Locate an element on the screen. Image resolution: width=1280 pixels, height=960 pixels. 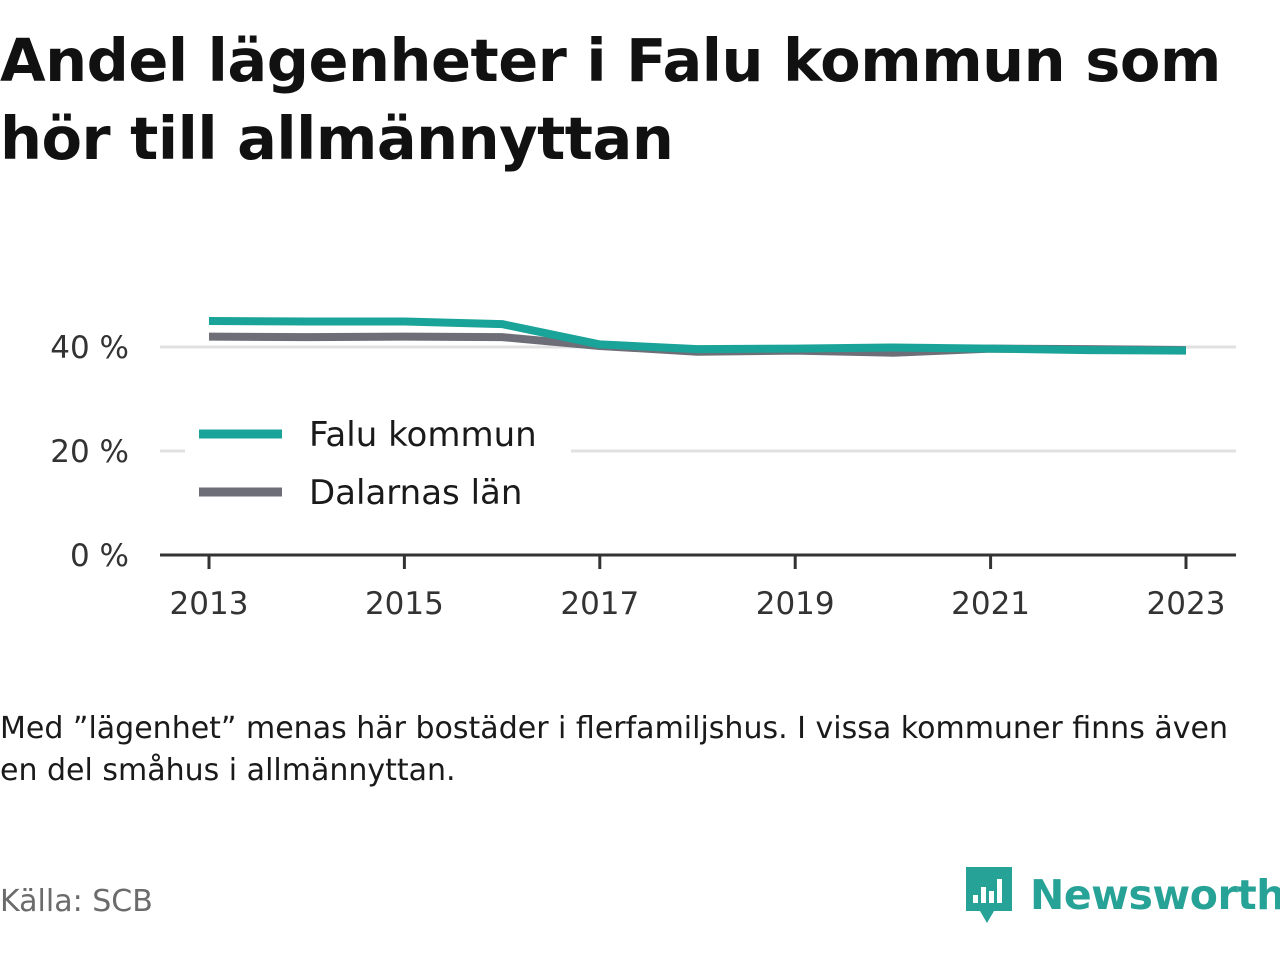
x-tick-label: 2015 is located at coordinates (404, 604).